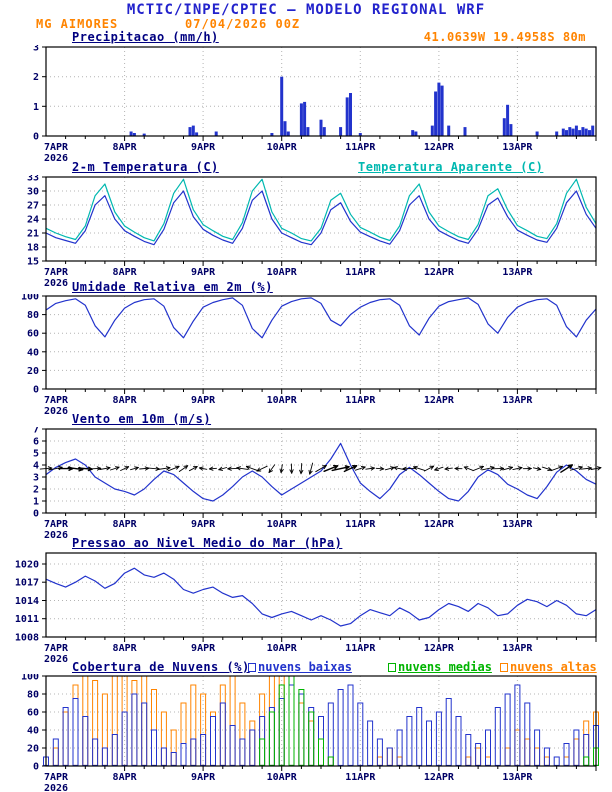  I want to click on nuvens-altas-label: nuvens altas, so click(553, 667).